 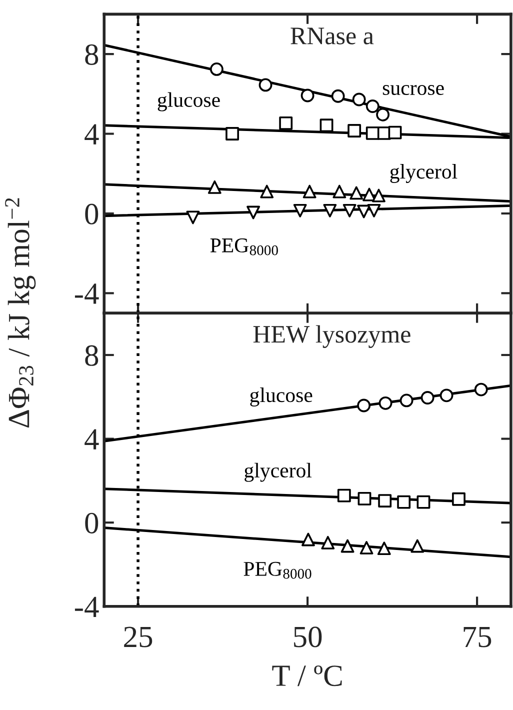 I want to click on text: glucose, so click(x=281, y=397).